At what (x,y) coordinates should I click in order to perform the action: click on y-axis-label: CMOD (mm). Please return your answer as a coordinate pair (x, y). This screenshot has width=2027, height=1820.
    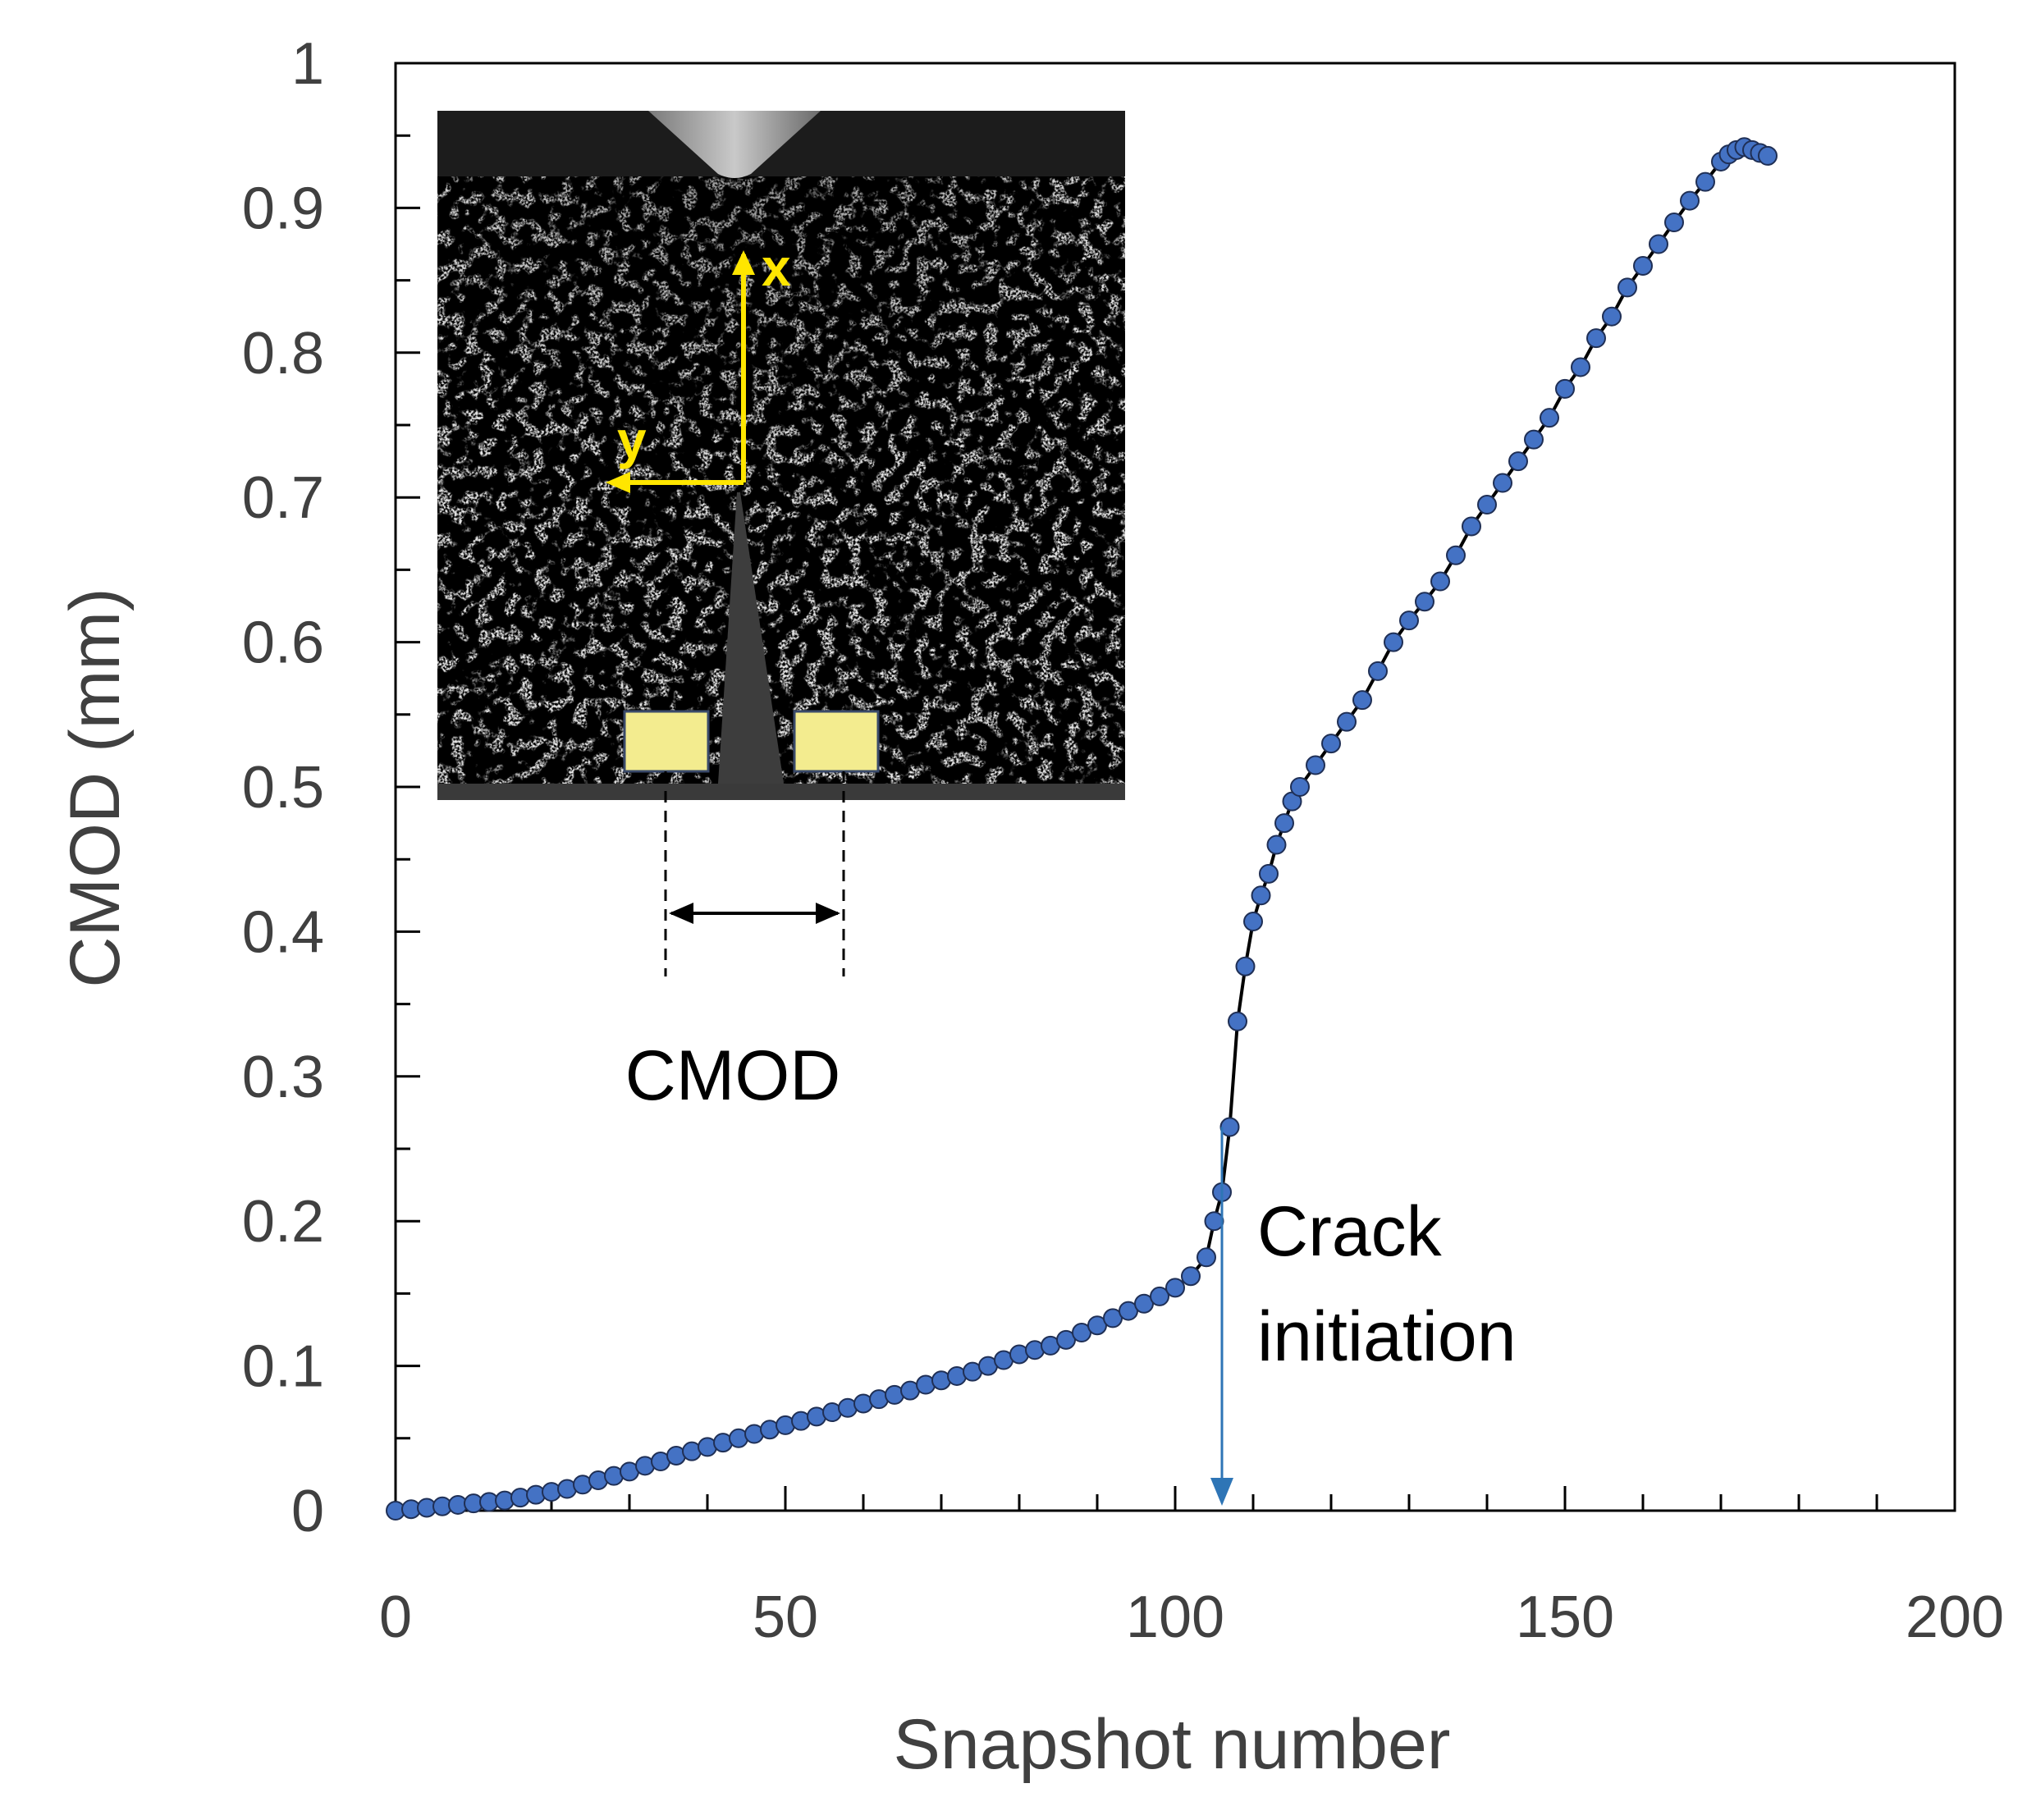
    Looking at the image, I should click on (96, 787).